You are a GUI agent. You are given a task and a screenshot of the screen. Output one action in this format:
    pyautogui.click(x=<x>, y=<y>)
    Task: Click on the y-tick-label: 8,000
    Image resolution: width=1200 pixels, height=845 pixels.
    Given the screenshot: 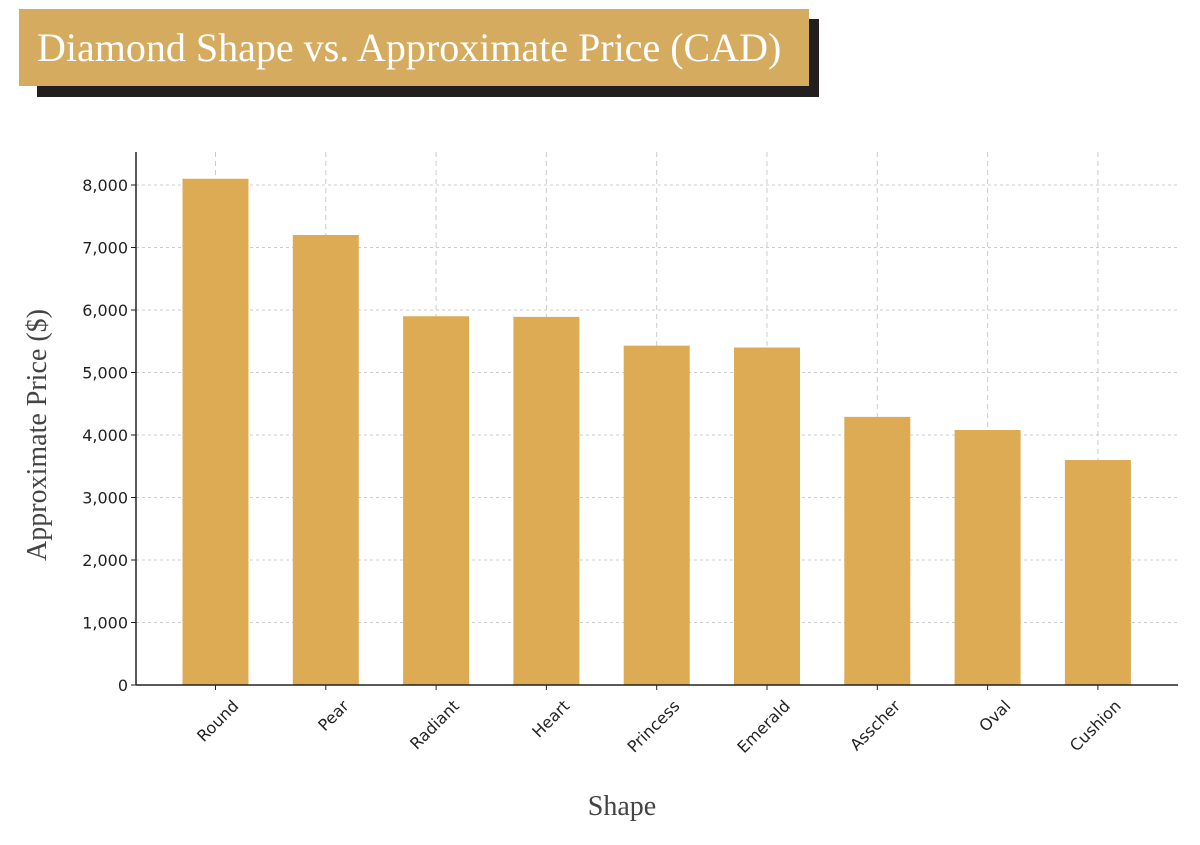 What is the action you would take?
    pyautogui.click(x=105, y=185)
    